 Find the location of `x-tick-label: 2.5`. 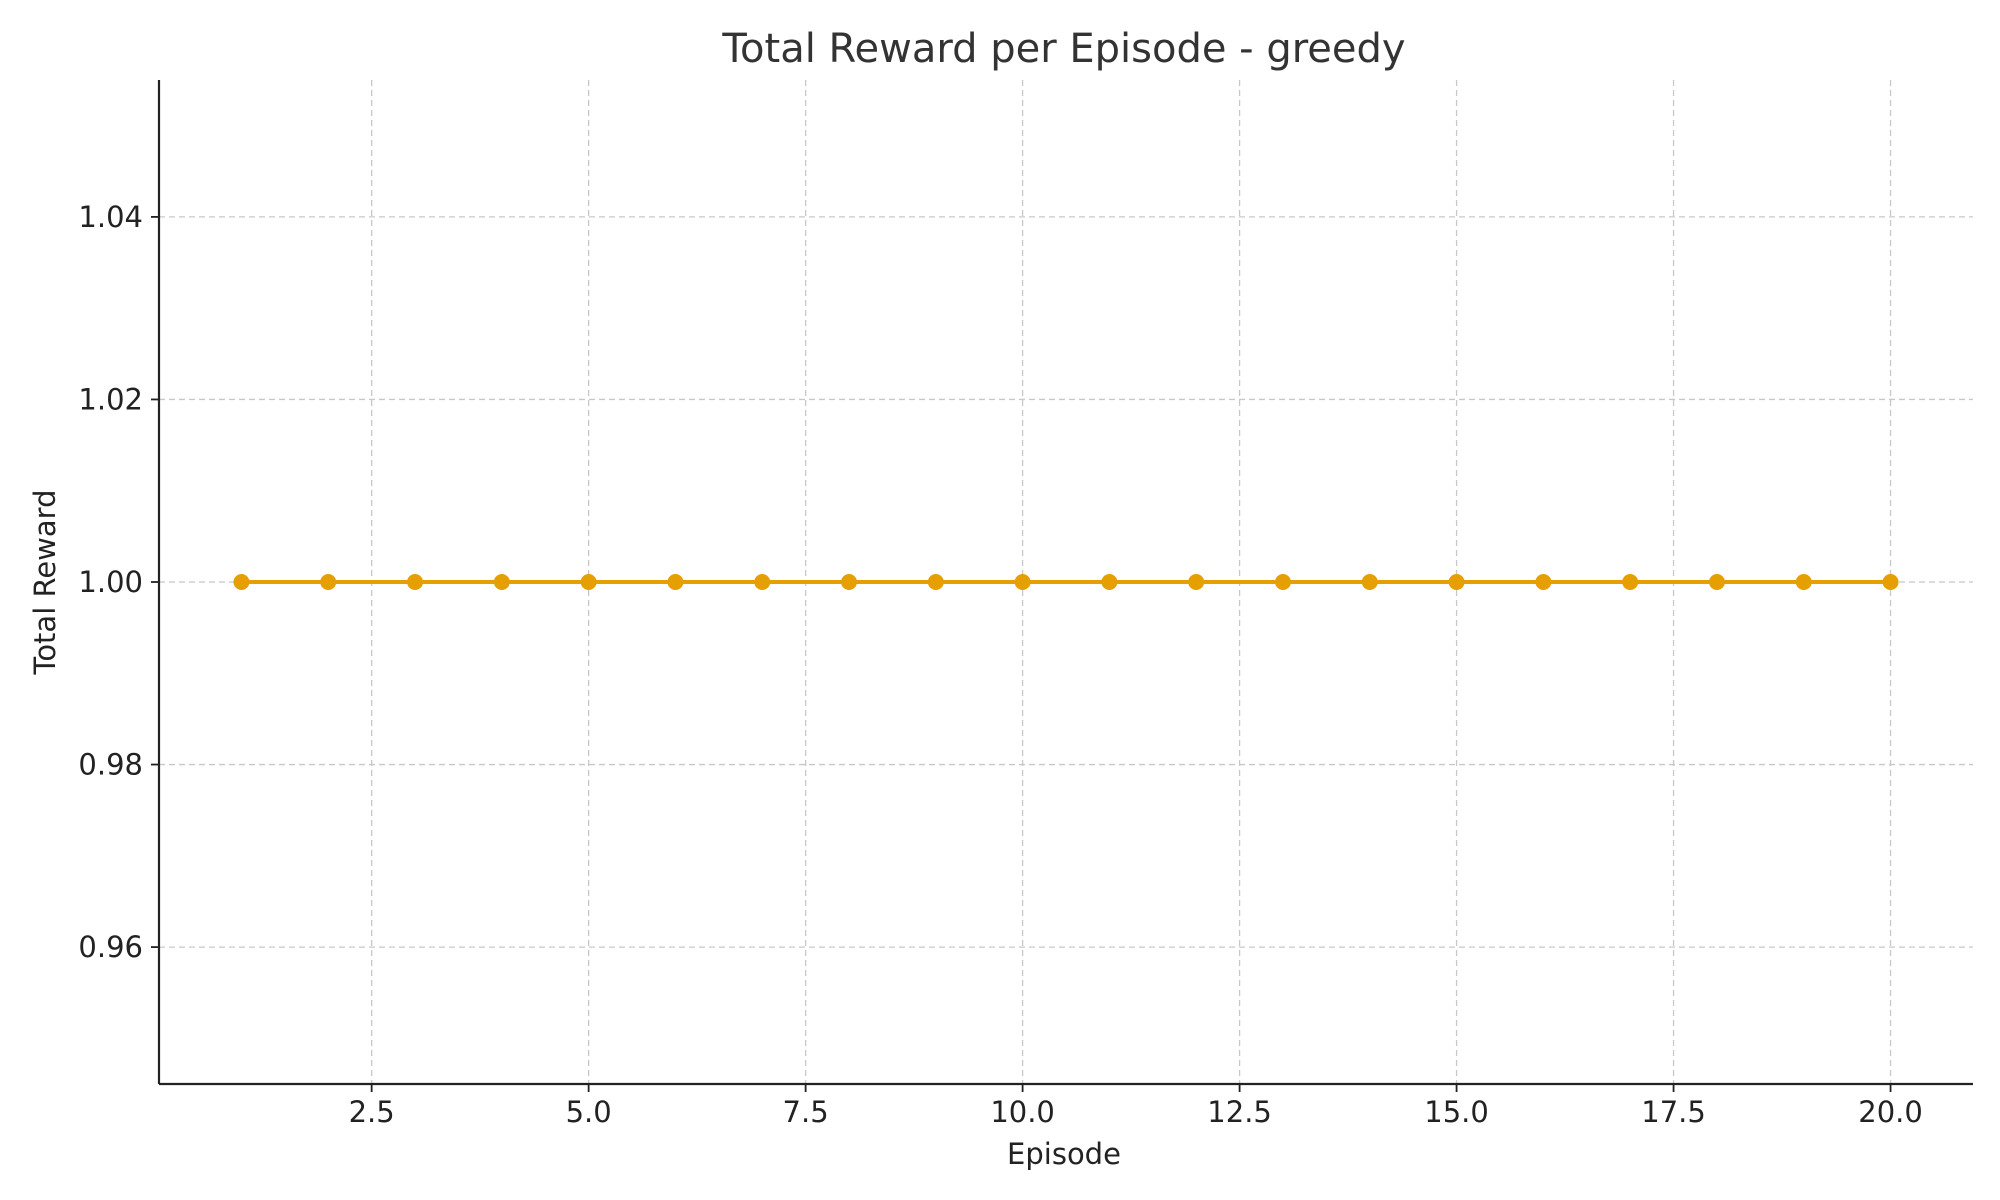

x-tick-label: 2.5 is located at coordinates (372, 1112).